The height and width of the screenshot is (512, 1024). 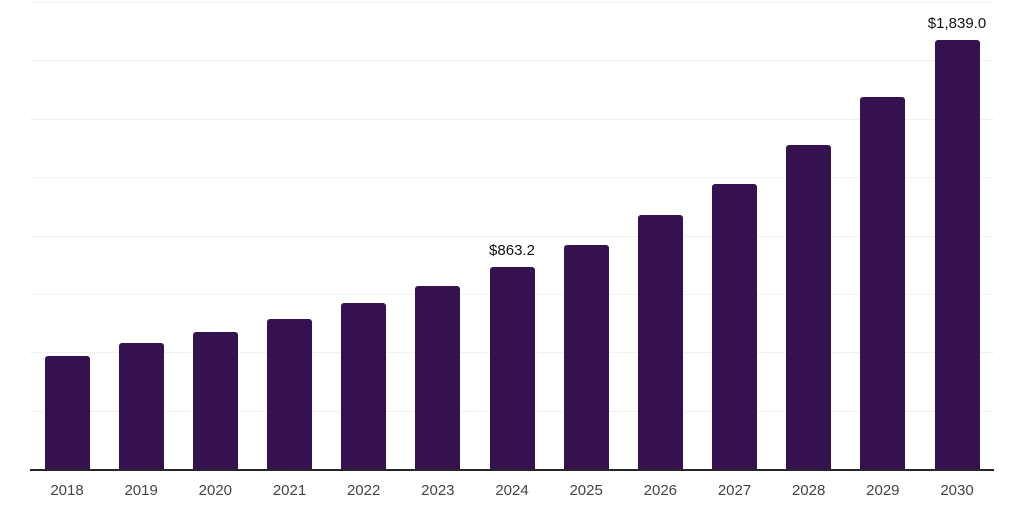 What do you see at coordinates (215, 490) in the screenshot?
I see `x-tick-2020: 2020` at bounding box center [215, 490].